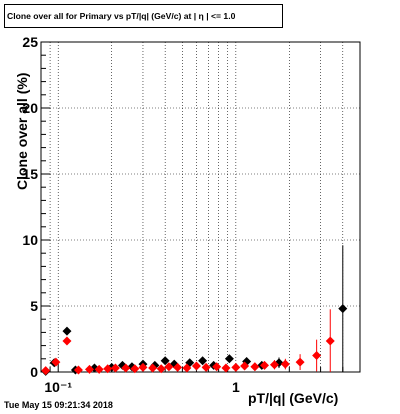 The width and height of the screenshot is (400, 414). What do you see at coordinates (58, 387) in the screenshot?
I see `x-tick-label: 10⁻¹` at bounding box center [58, 387].